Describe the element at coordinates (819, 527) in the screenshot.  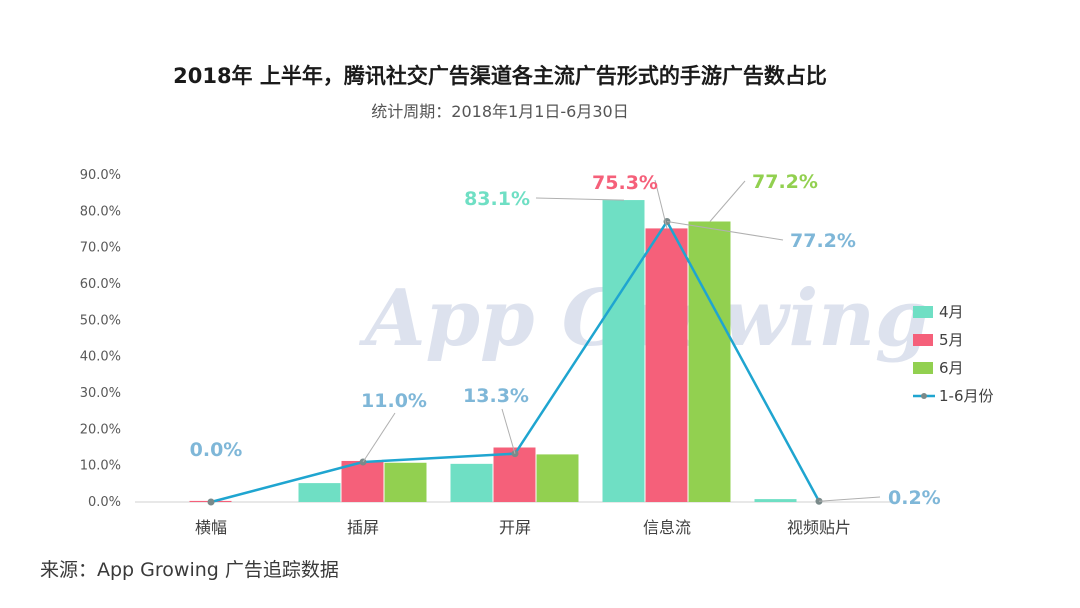
I see `x-tick-label: 视频贴片` at that location.